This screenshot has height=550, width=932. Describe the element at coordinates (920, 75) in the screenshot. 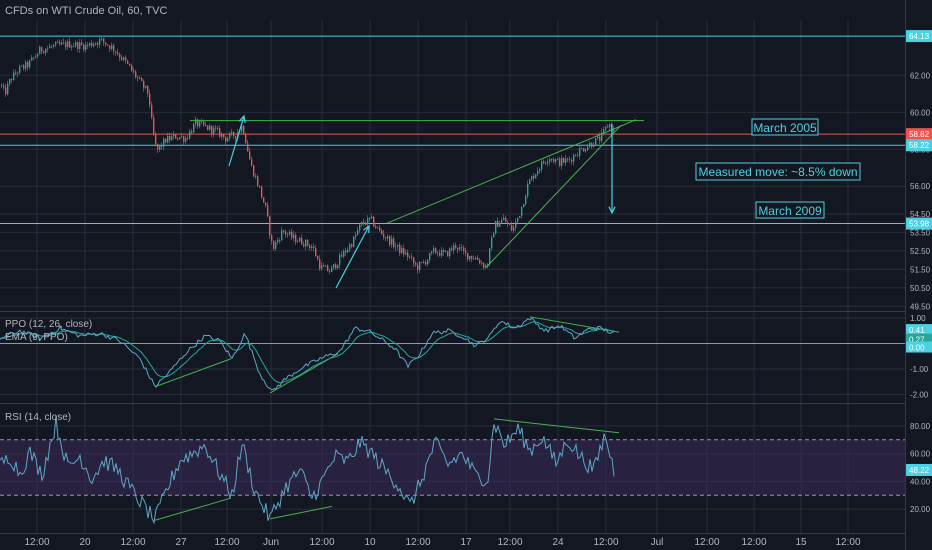

I see `y-tick-label: 62.00` at that location.